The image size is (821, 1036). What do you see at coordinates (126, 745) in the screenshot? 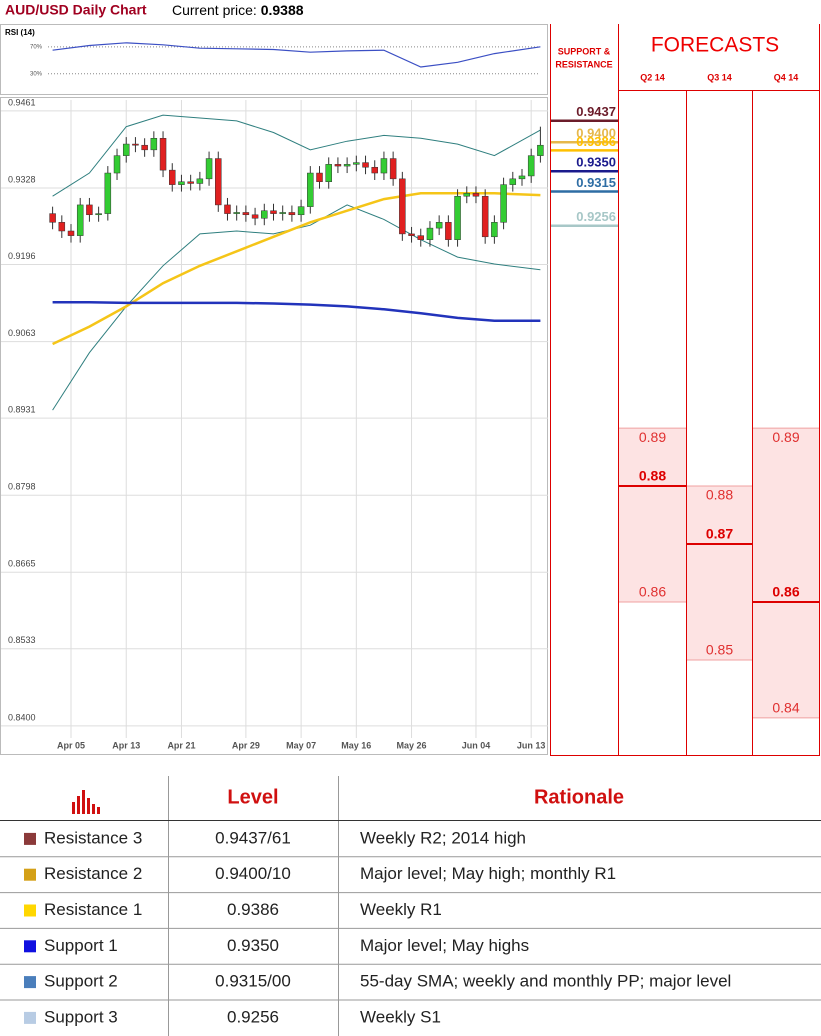
I see `x-tick-label: Apr 13` at bounding box center [126, 745].